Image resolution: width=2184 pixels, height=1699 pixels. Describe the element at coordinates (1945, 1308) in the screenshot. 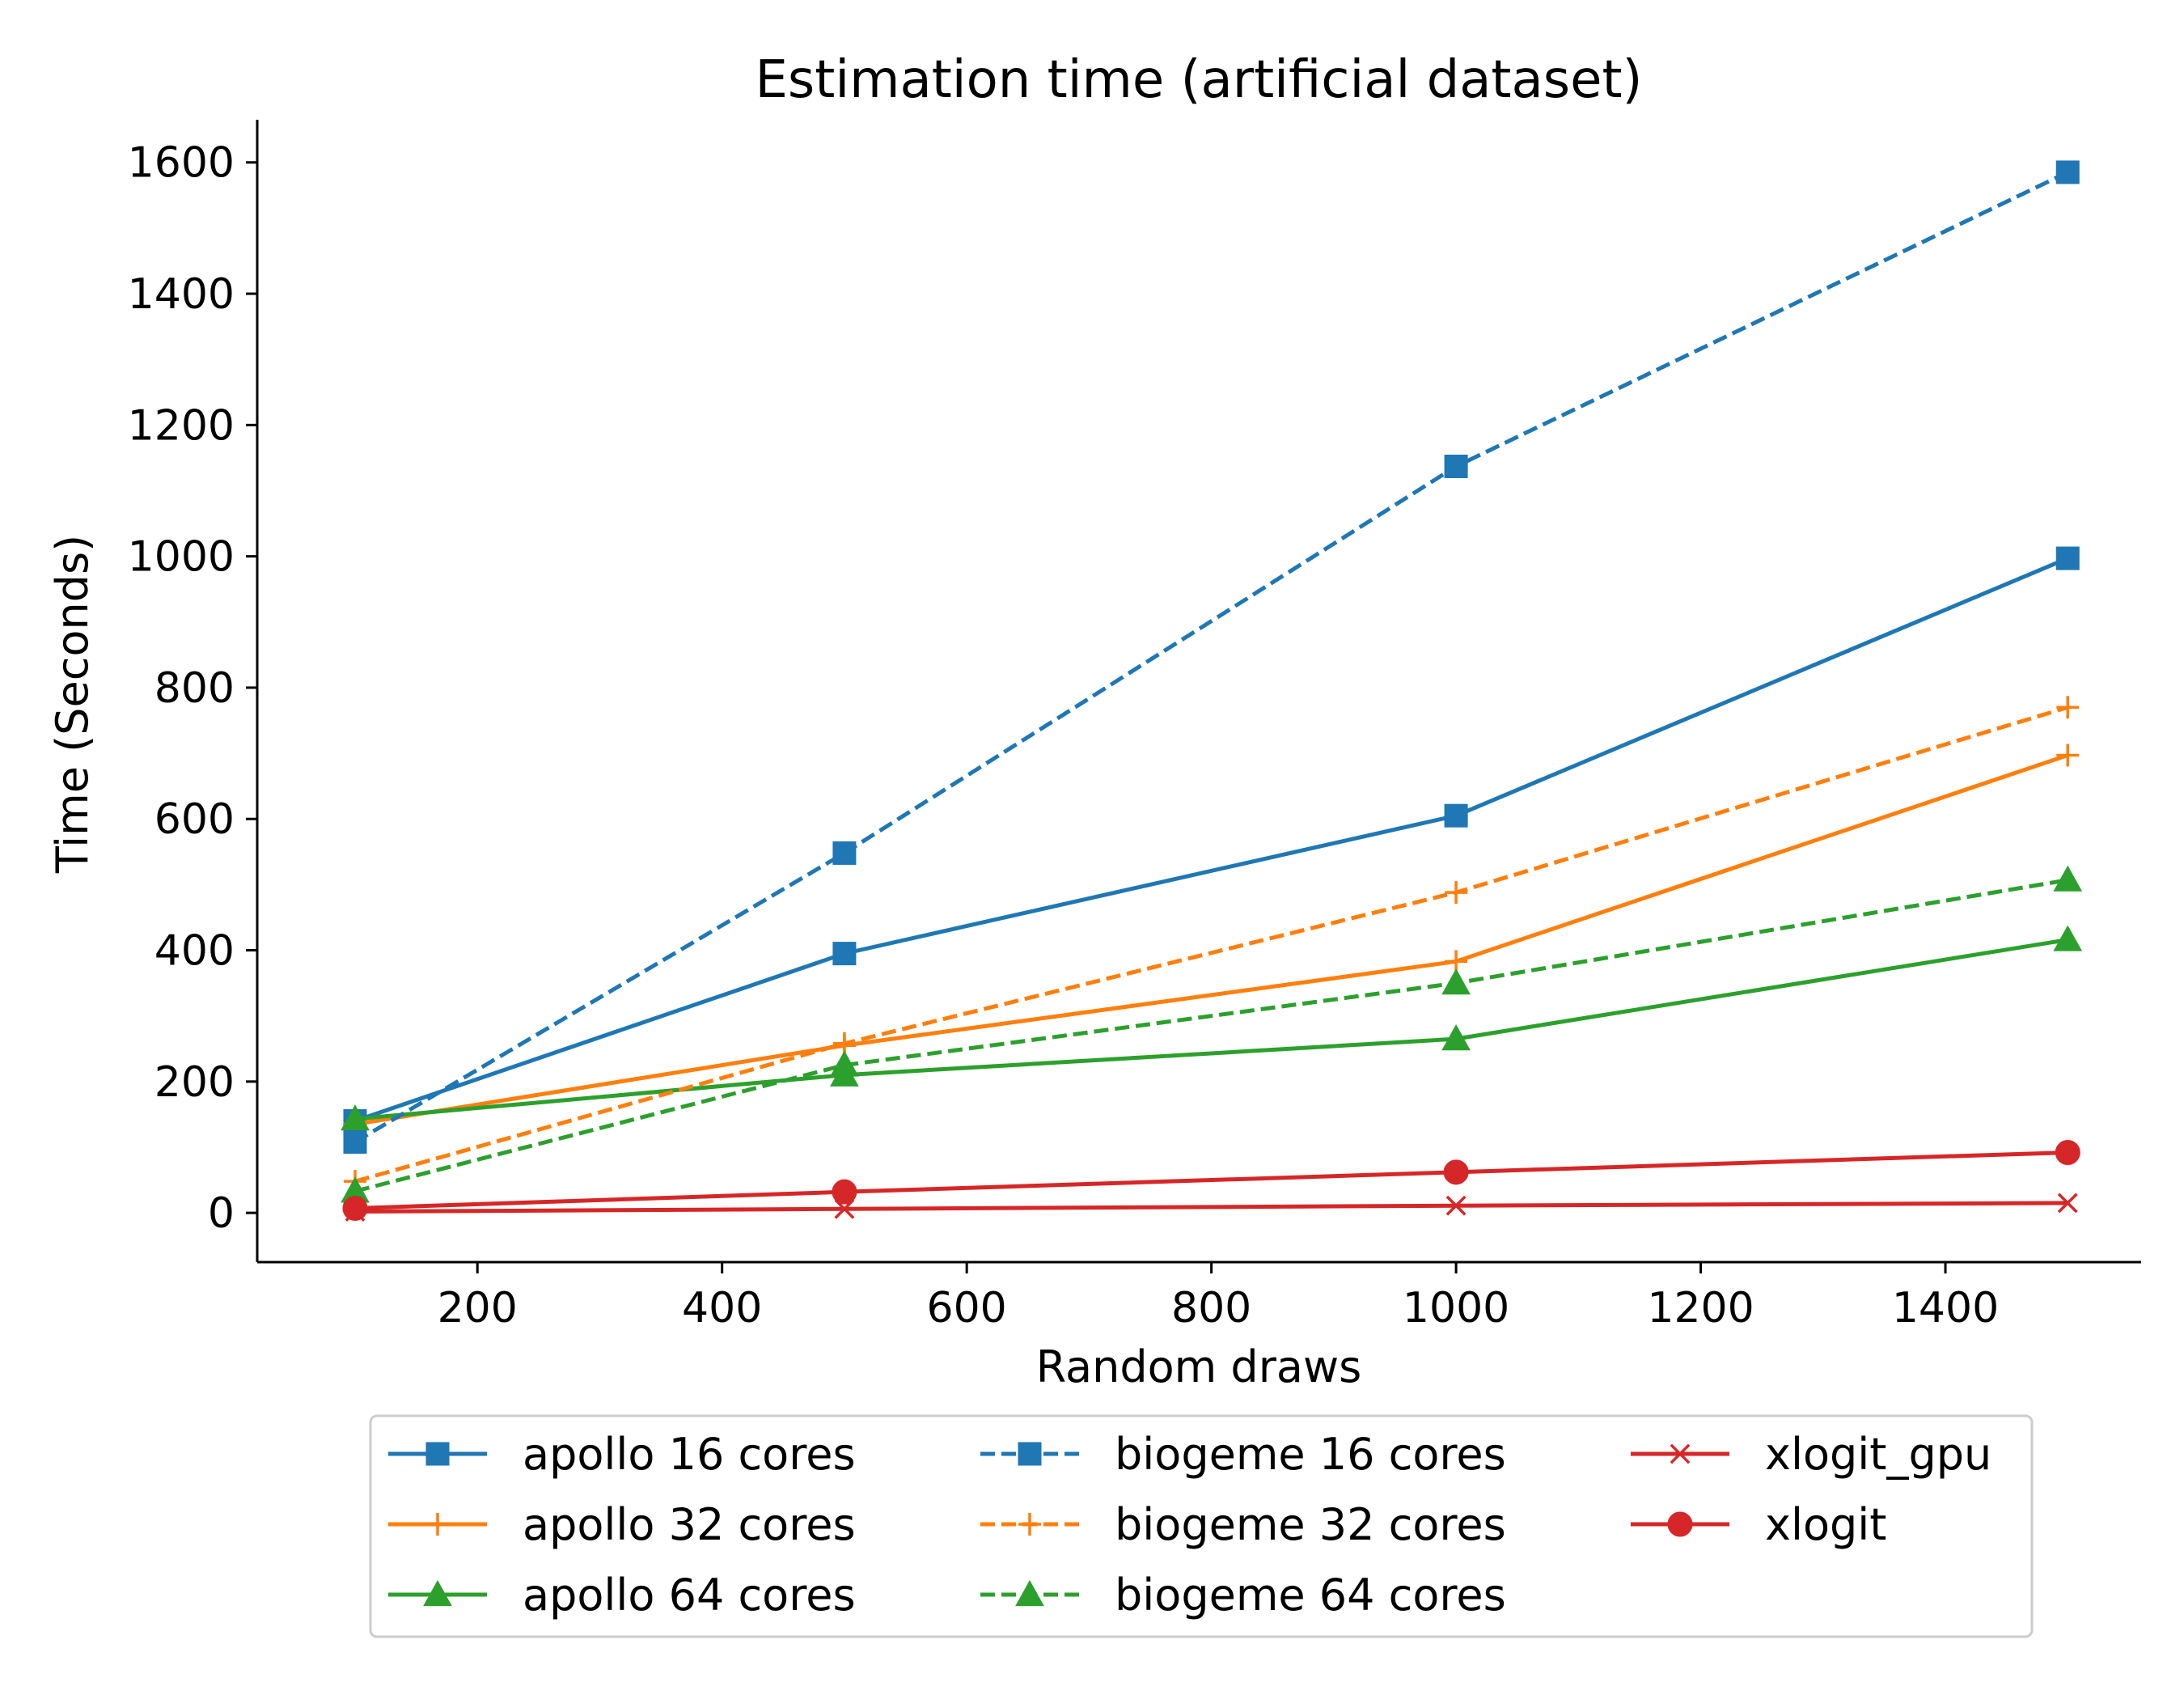

I see `x-tick-label: 1400` at that location.